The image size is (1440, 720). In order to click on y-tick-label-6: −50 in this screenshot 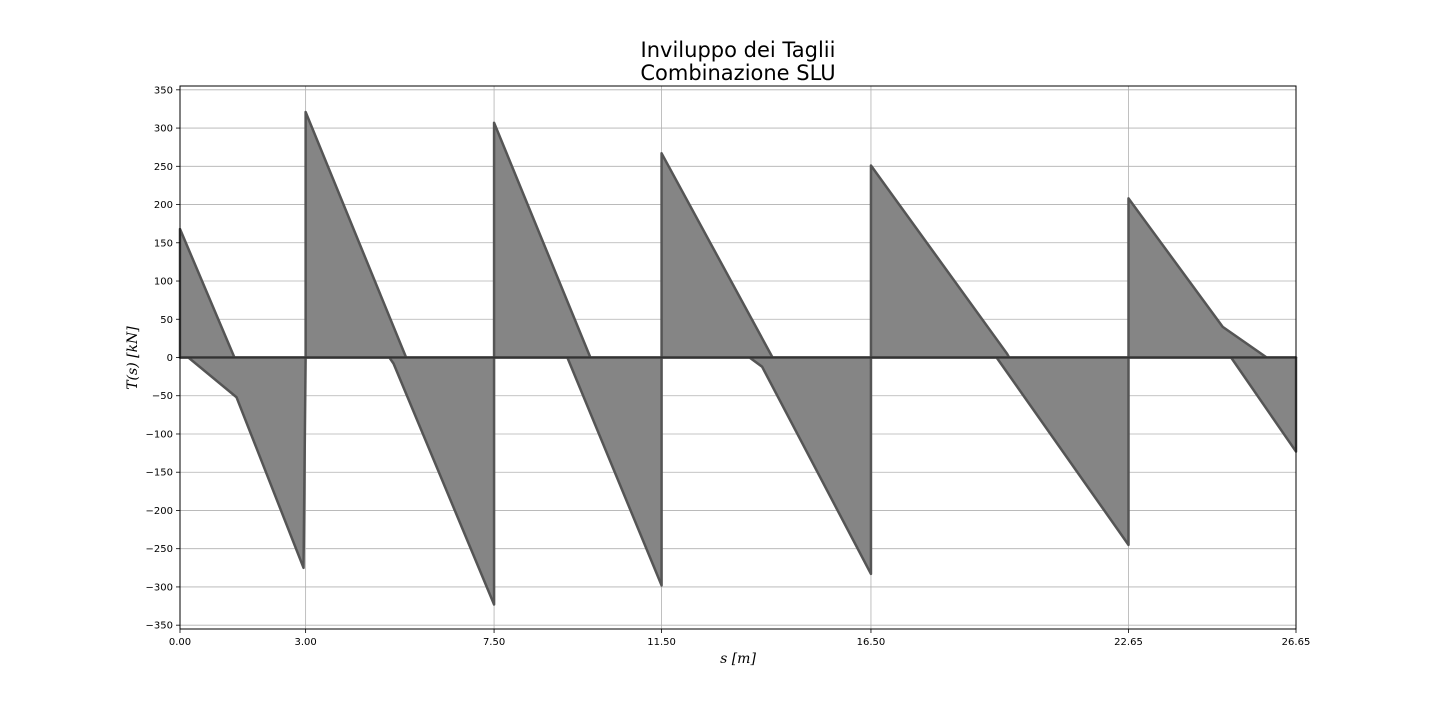, I will do `click(162, 396)`.